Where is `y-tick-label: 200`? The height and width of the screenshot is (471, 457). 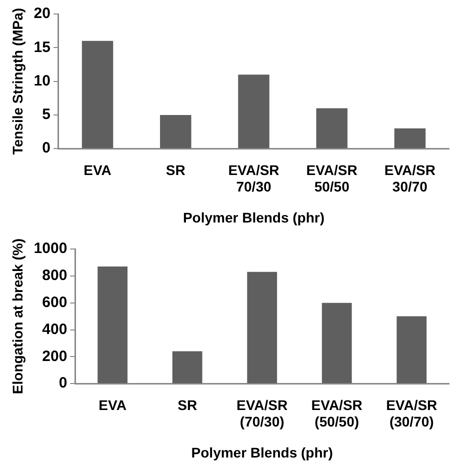
y-tick-label: 200 is located at coordinates (55, 356).